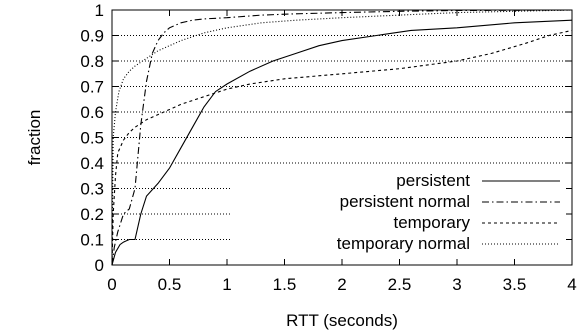 The image size is (582, 334). Describe the element at coordinates (226, 284) in the screenshot. I see `x-tick-label: 1` at that location.